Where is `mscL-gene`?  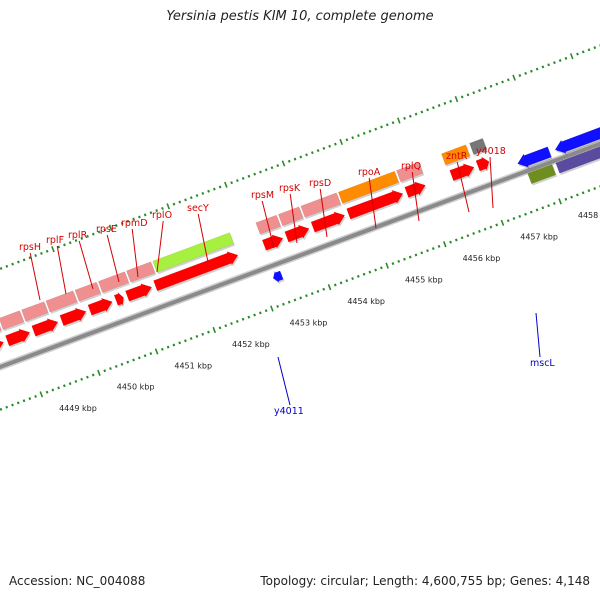 mscL-gene is located at coordinates (542, 174).